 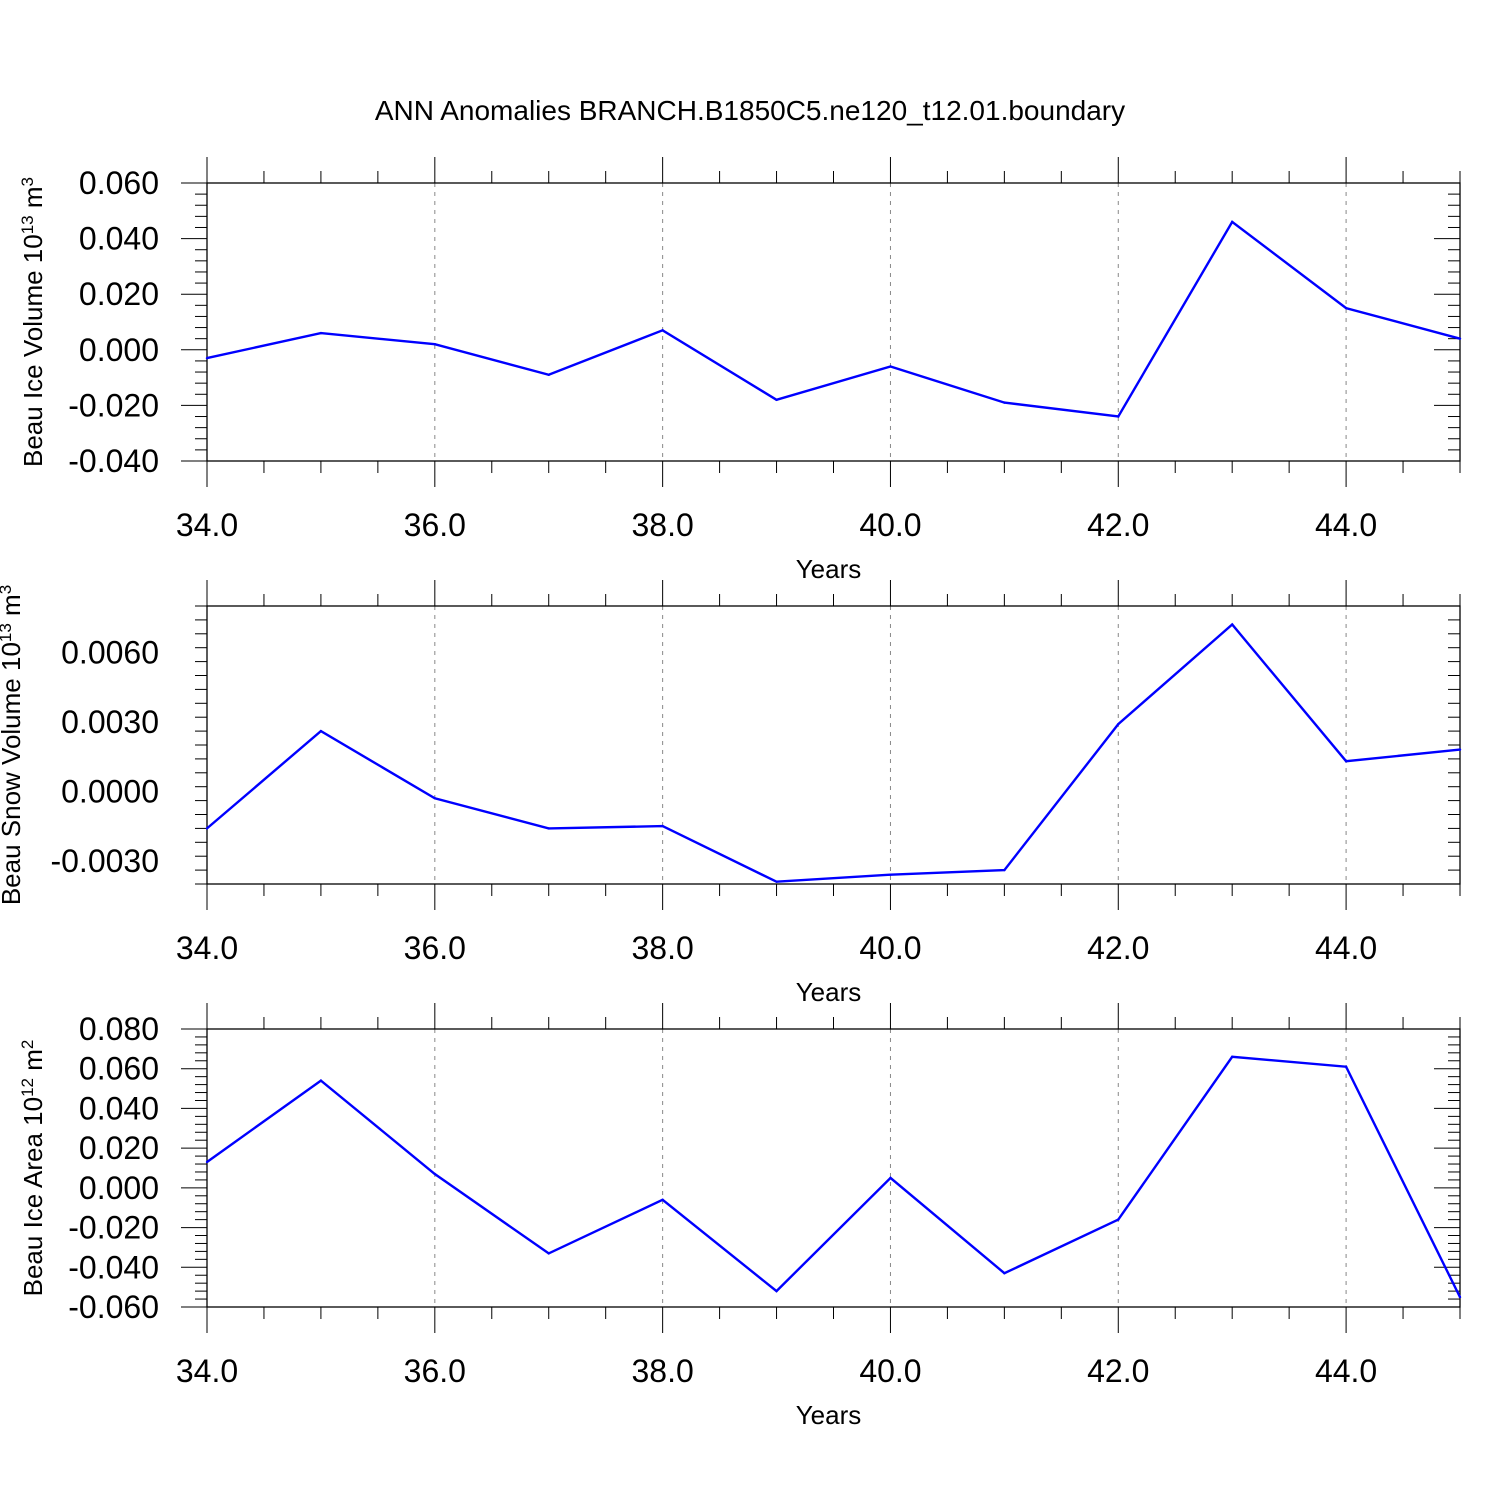 What do you see at coordinates (33, 1196) in the screenshot?
I see `y-axis-label-main: Beau Ice Area 10` at bounding box center [33, 1196].